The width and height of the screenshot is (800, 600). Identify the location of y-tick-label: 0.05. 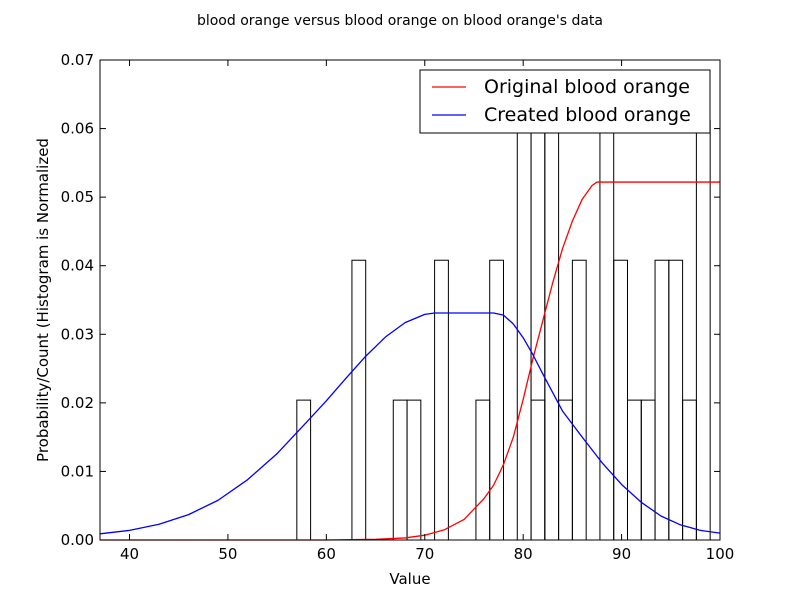
(77, 197).